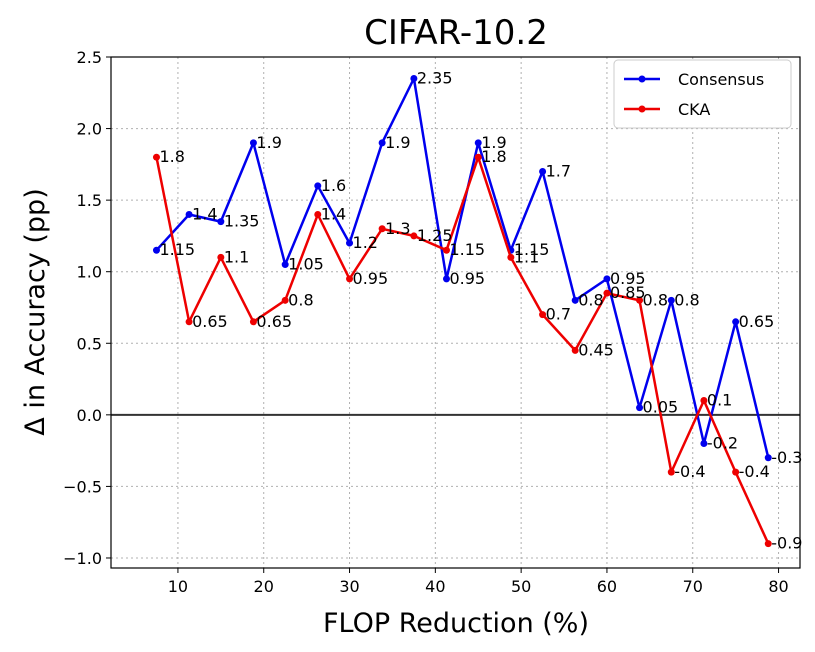 The width and height of the screenshot is (815, 652). What do you see at coordinates (89, 415) in the screenshot?
I see `y-tick-label: 0.0` at bounding box center [89, 415].